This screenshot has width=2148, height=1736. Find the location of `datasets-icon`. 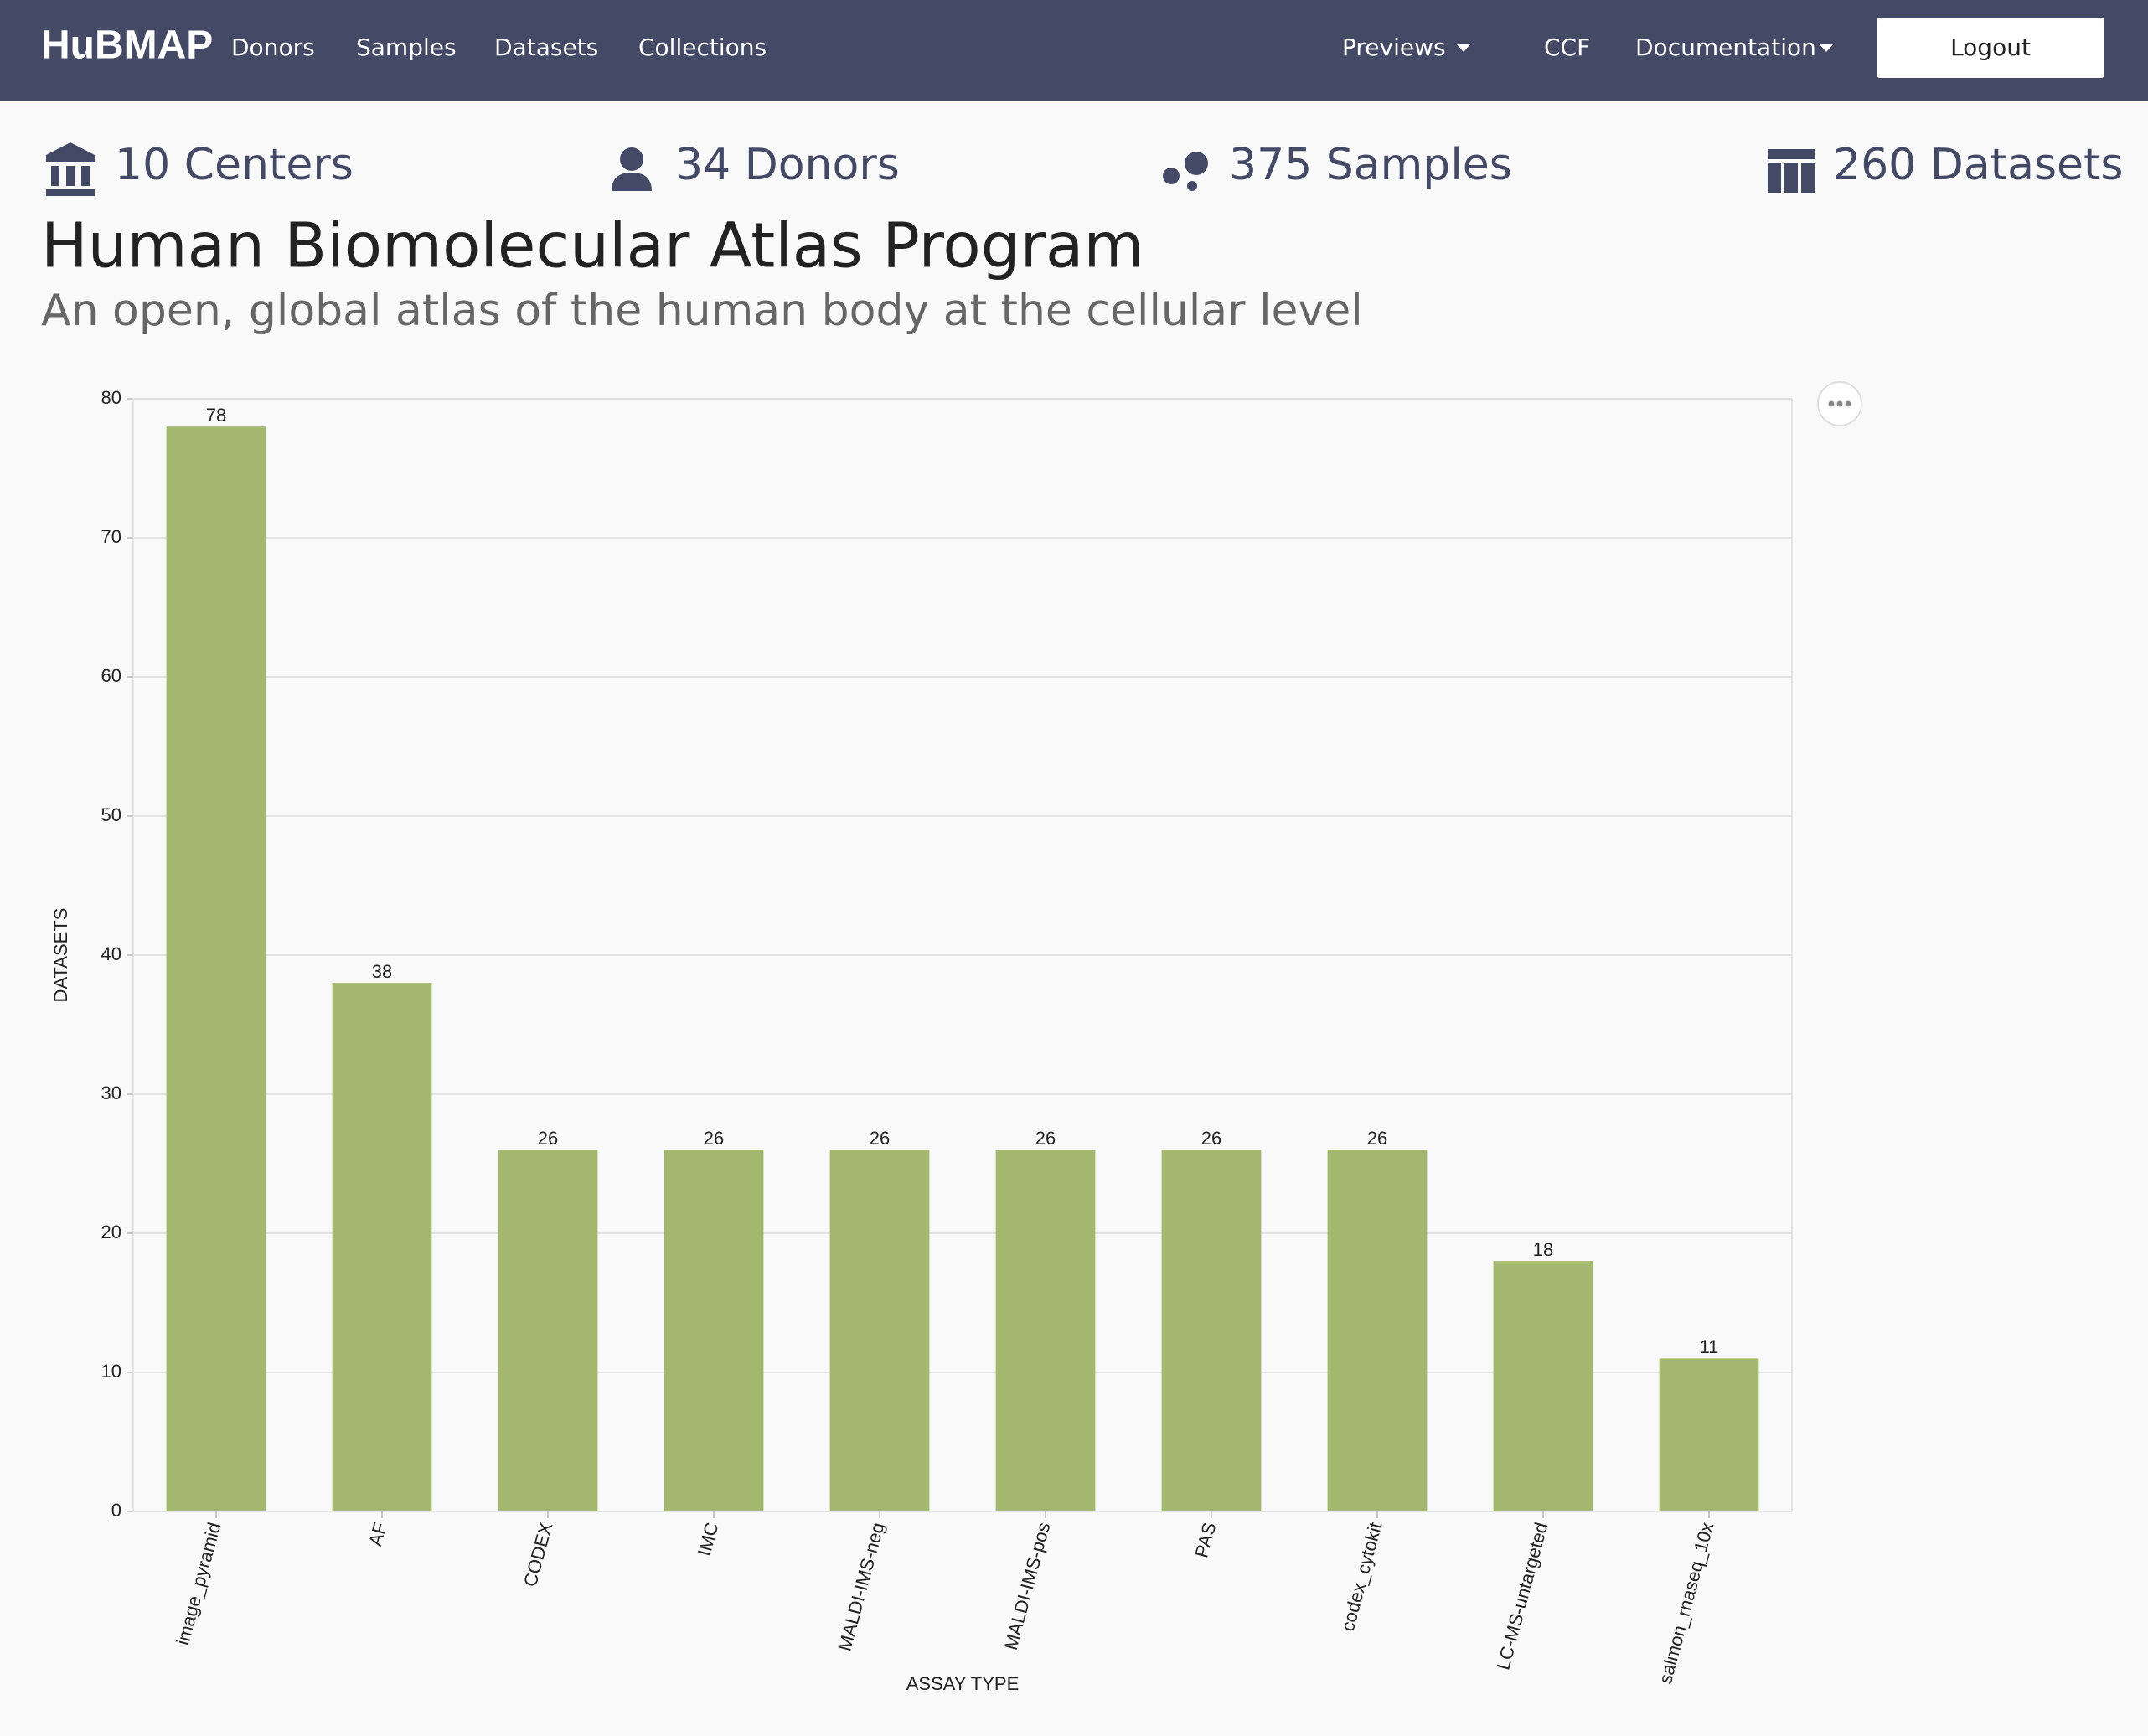

datasets-icon is located at coordinates (1791, 171).